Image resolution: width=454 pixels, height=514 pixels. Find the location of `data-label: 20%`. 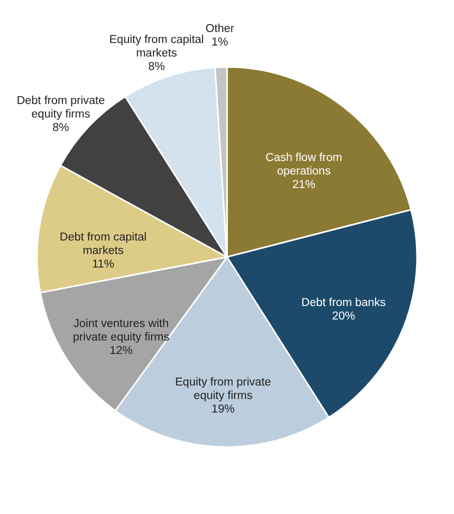

data-label: 20% is located at coordinates (344, 316).